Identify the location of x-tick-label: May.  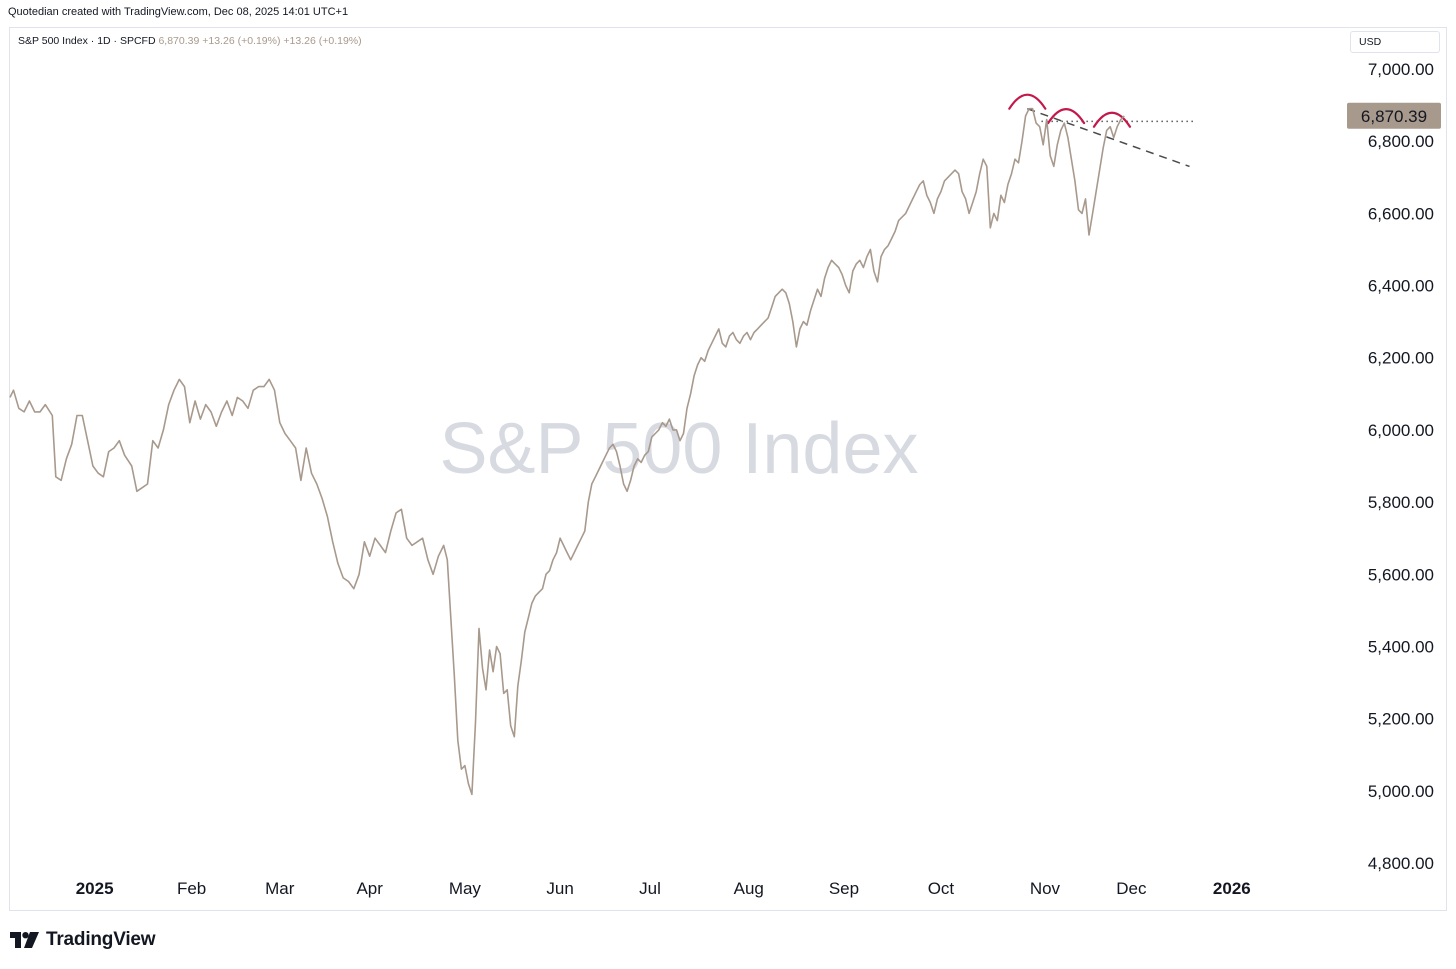
(465, 888).